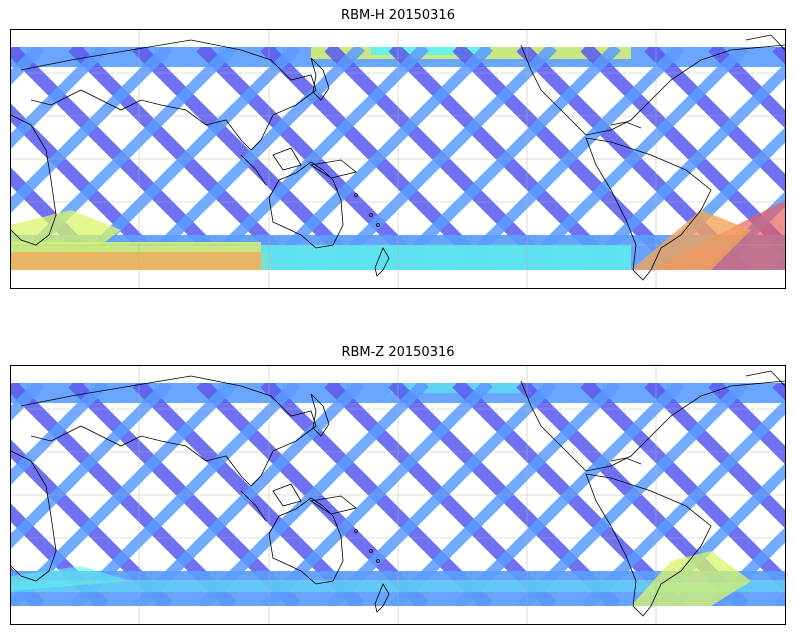 This screenshot has height=633, width=794. I want to click on swath-south-indian-mid, so click(71, 578).